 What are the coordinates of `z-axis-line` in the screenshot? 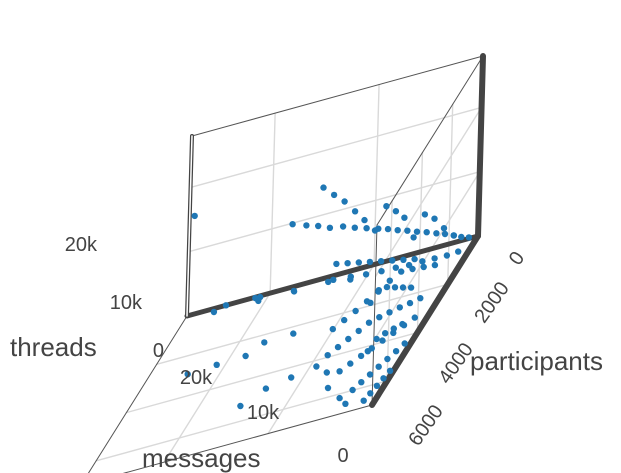 It's located at (480, 146).